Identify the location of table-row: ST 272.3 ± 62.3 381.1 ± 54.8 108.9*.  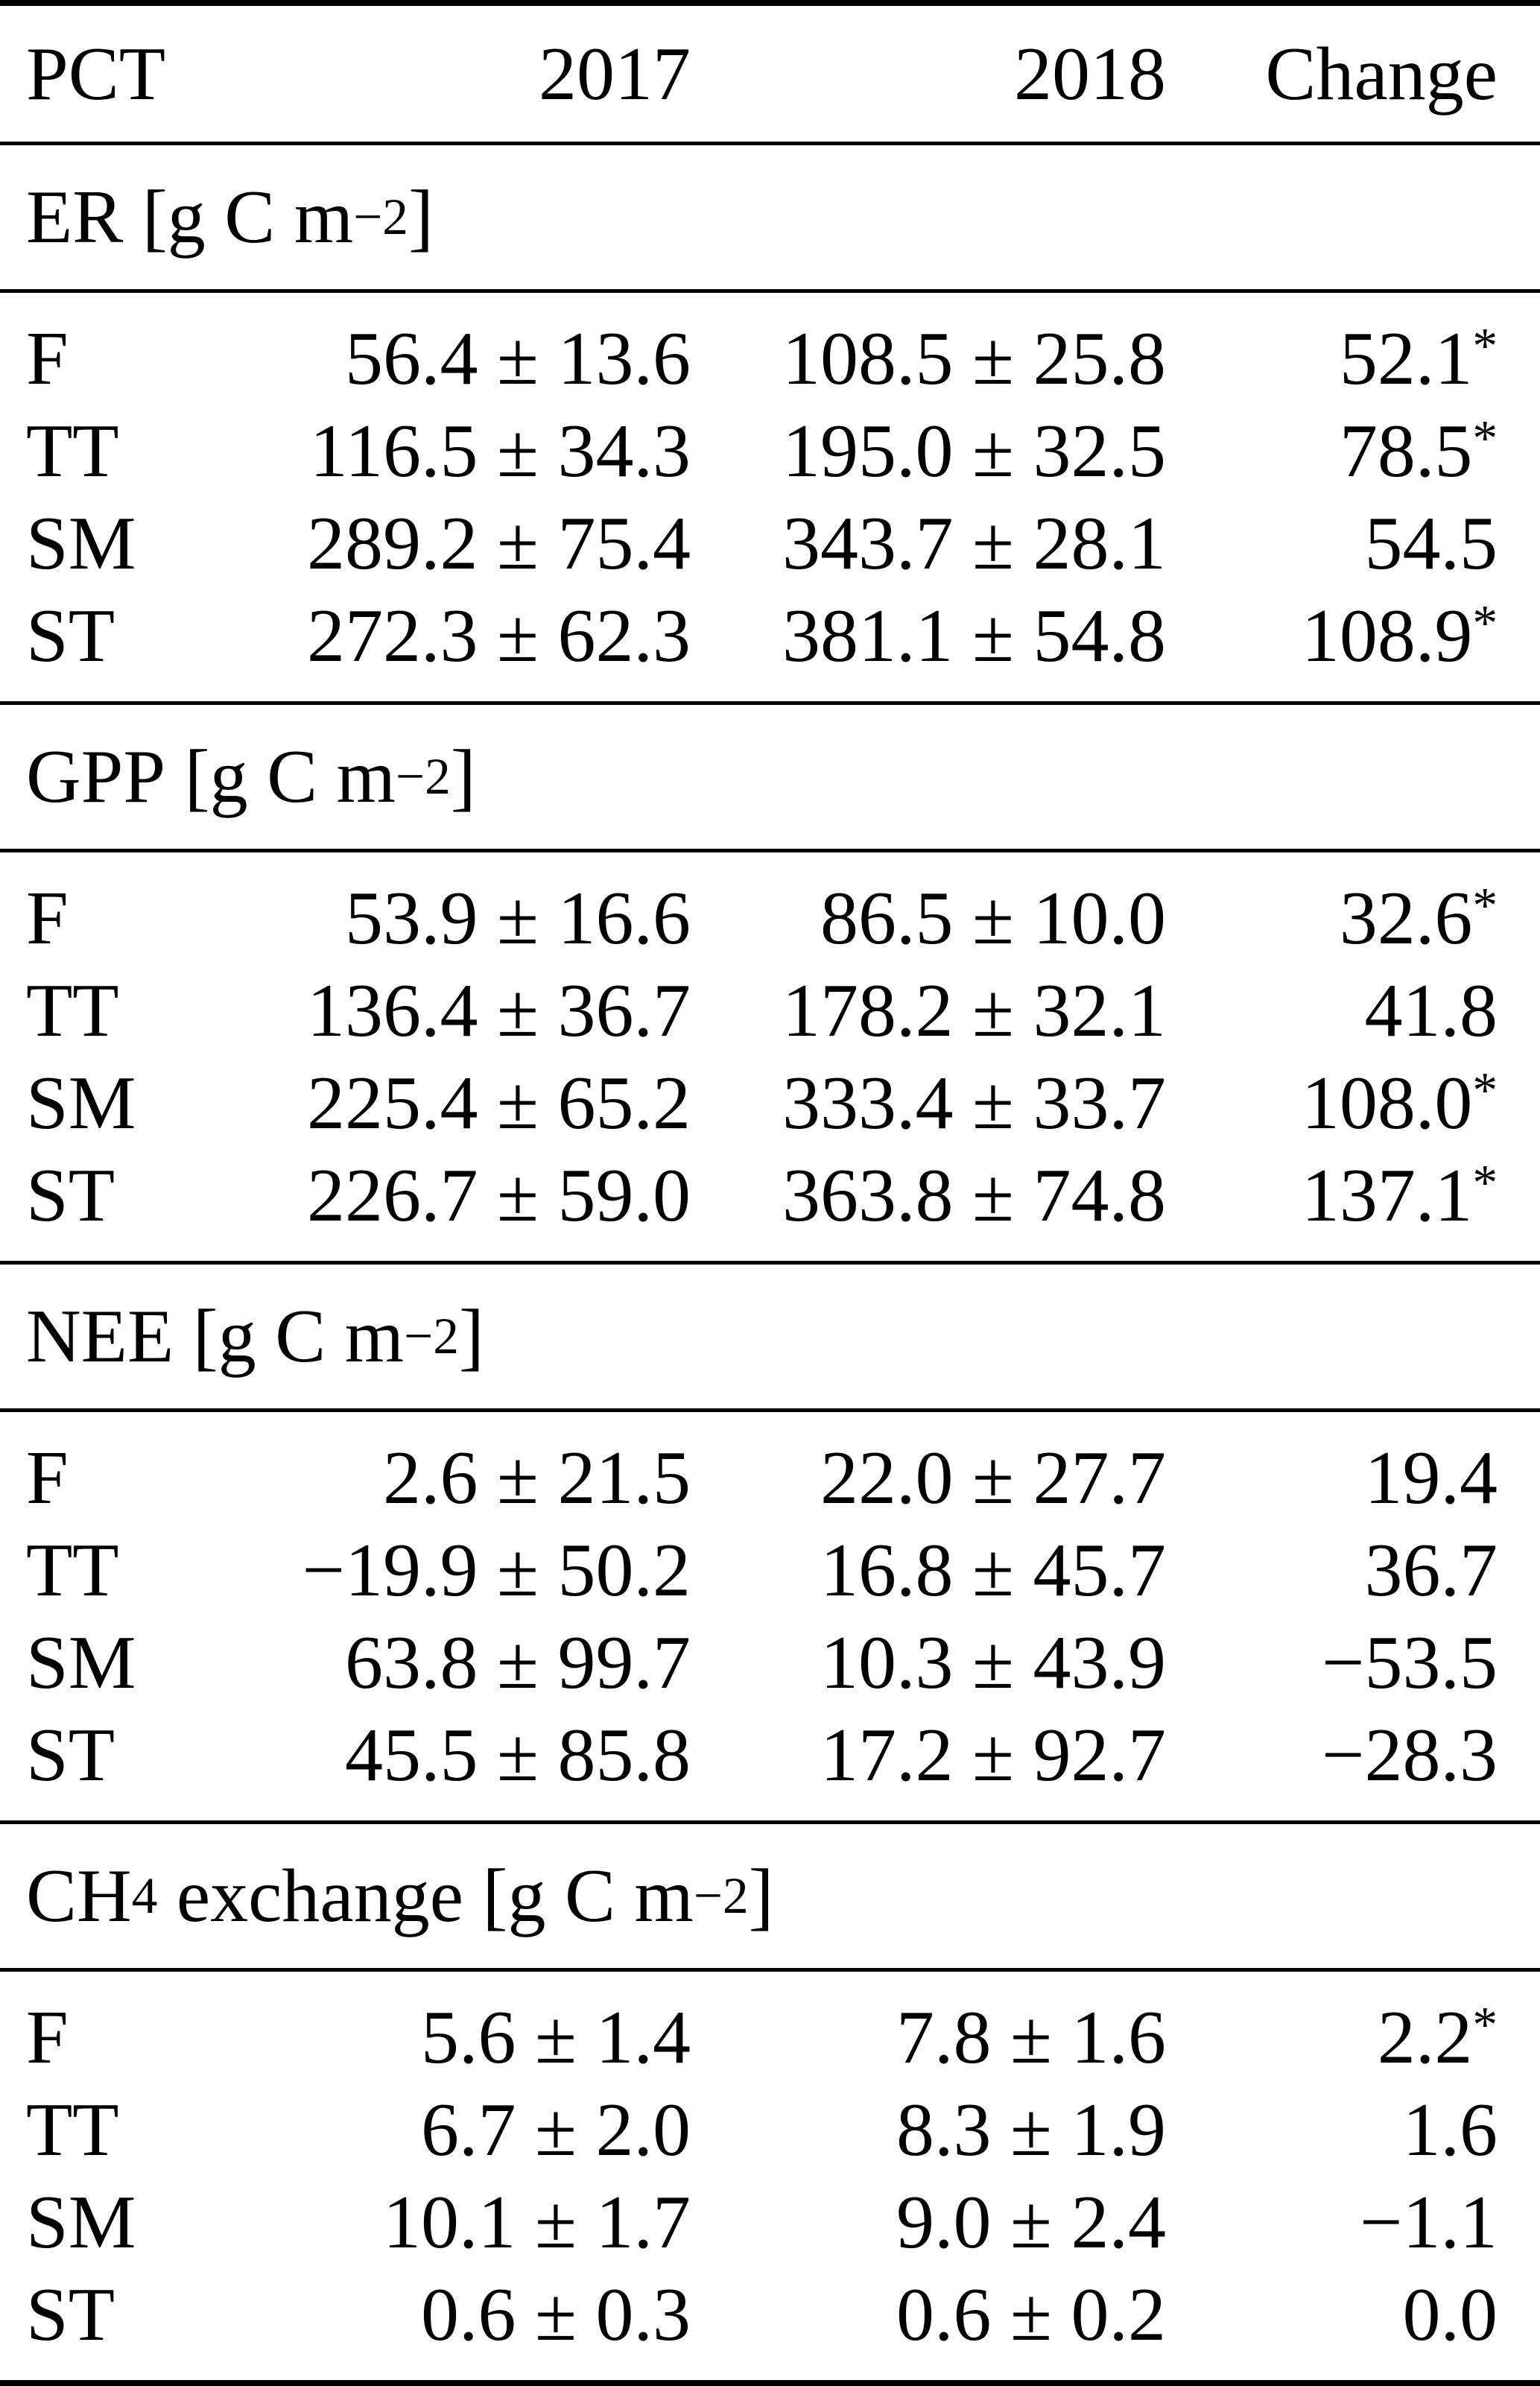
(770, 635).